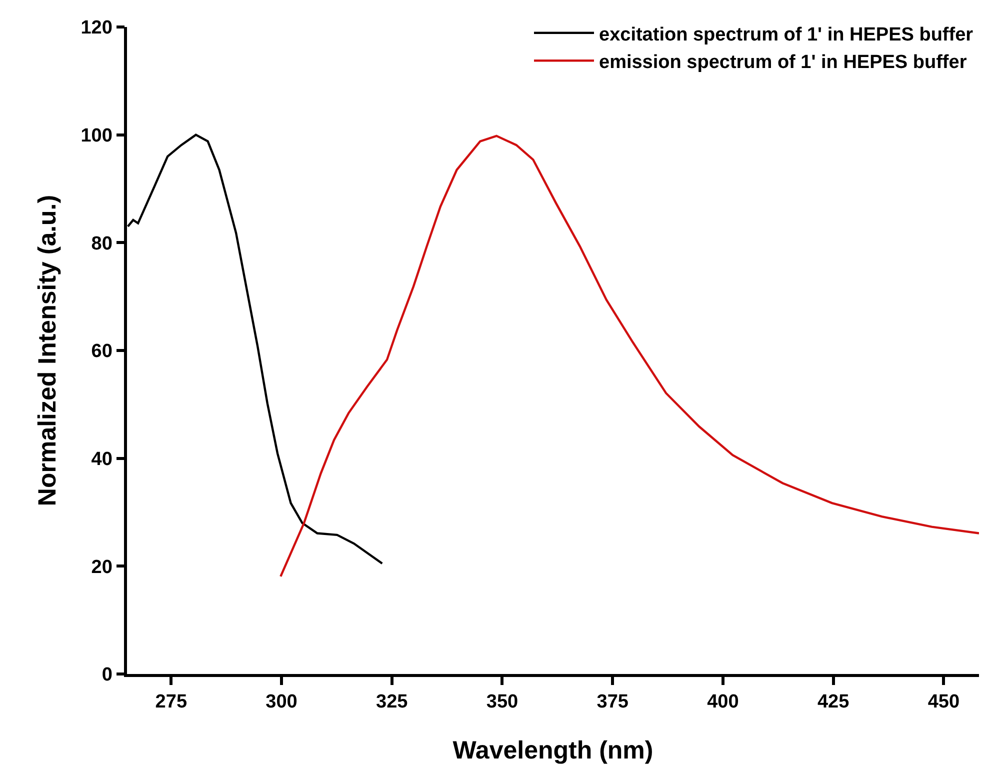  What do you see at coordinates (101, 243) in the screenshot?
I see `y-tick-label: 80` at bounding box center [101, 243].